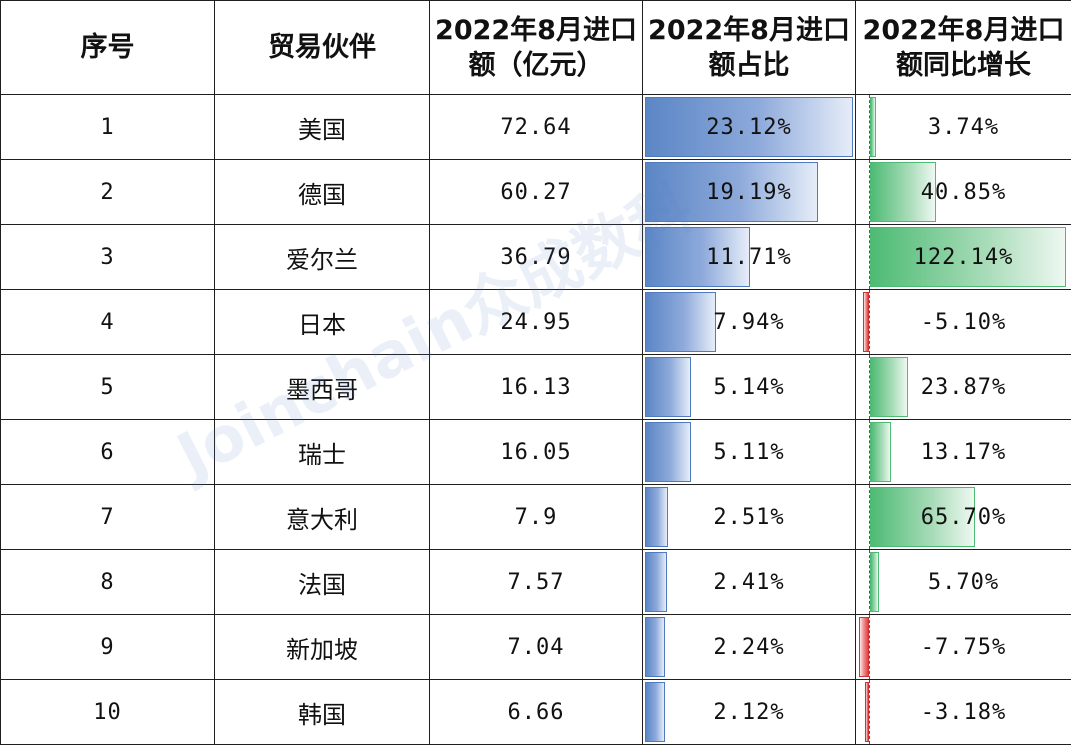 This screenshot has height=751, width=1071. I want to click on rank-cell: 7, so click(107, 517).